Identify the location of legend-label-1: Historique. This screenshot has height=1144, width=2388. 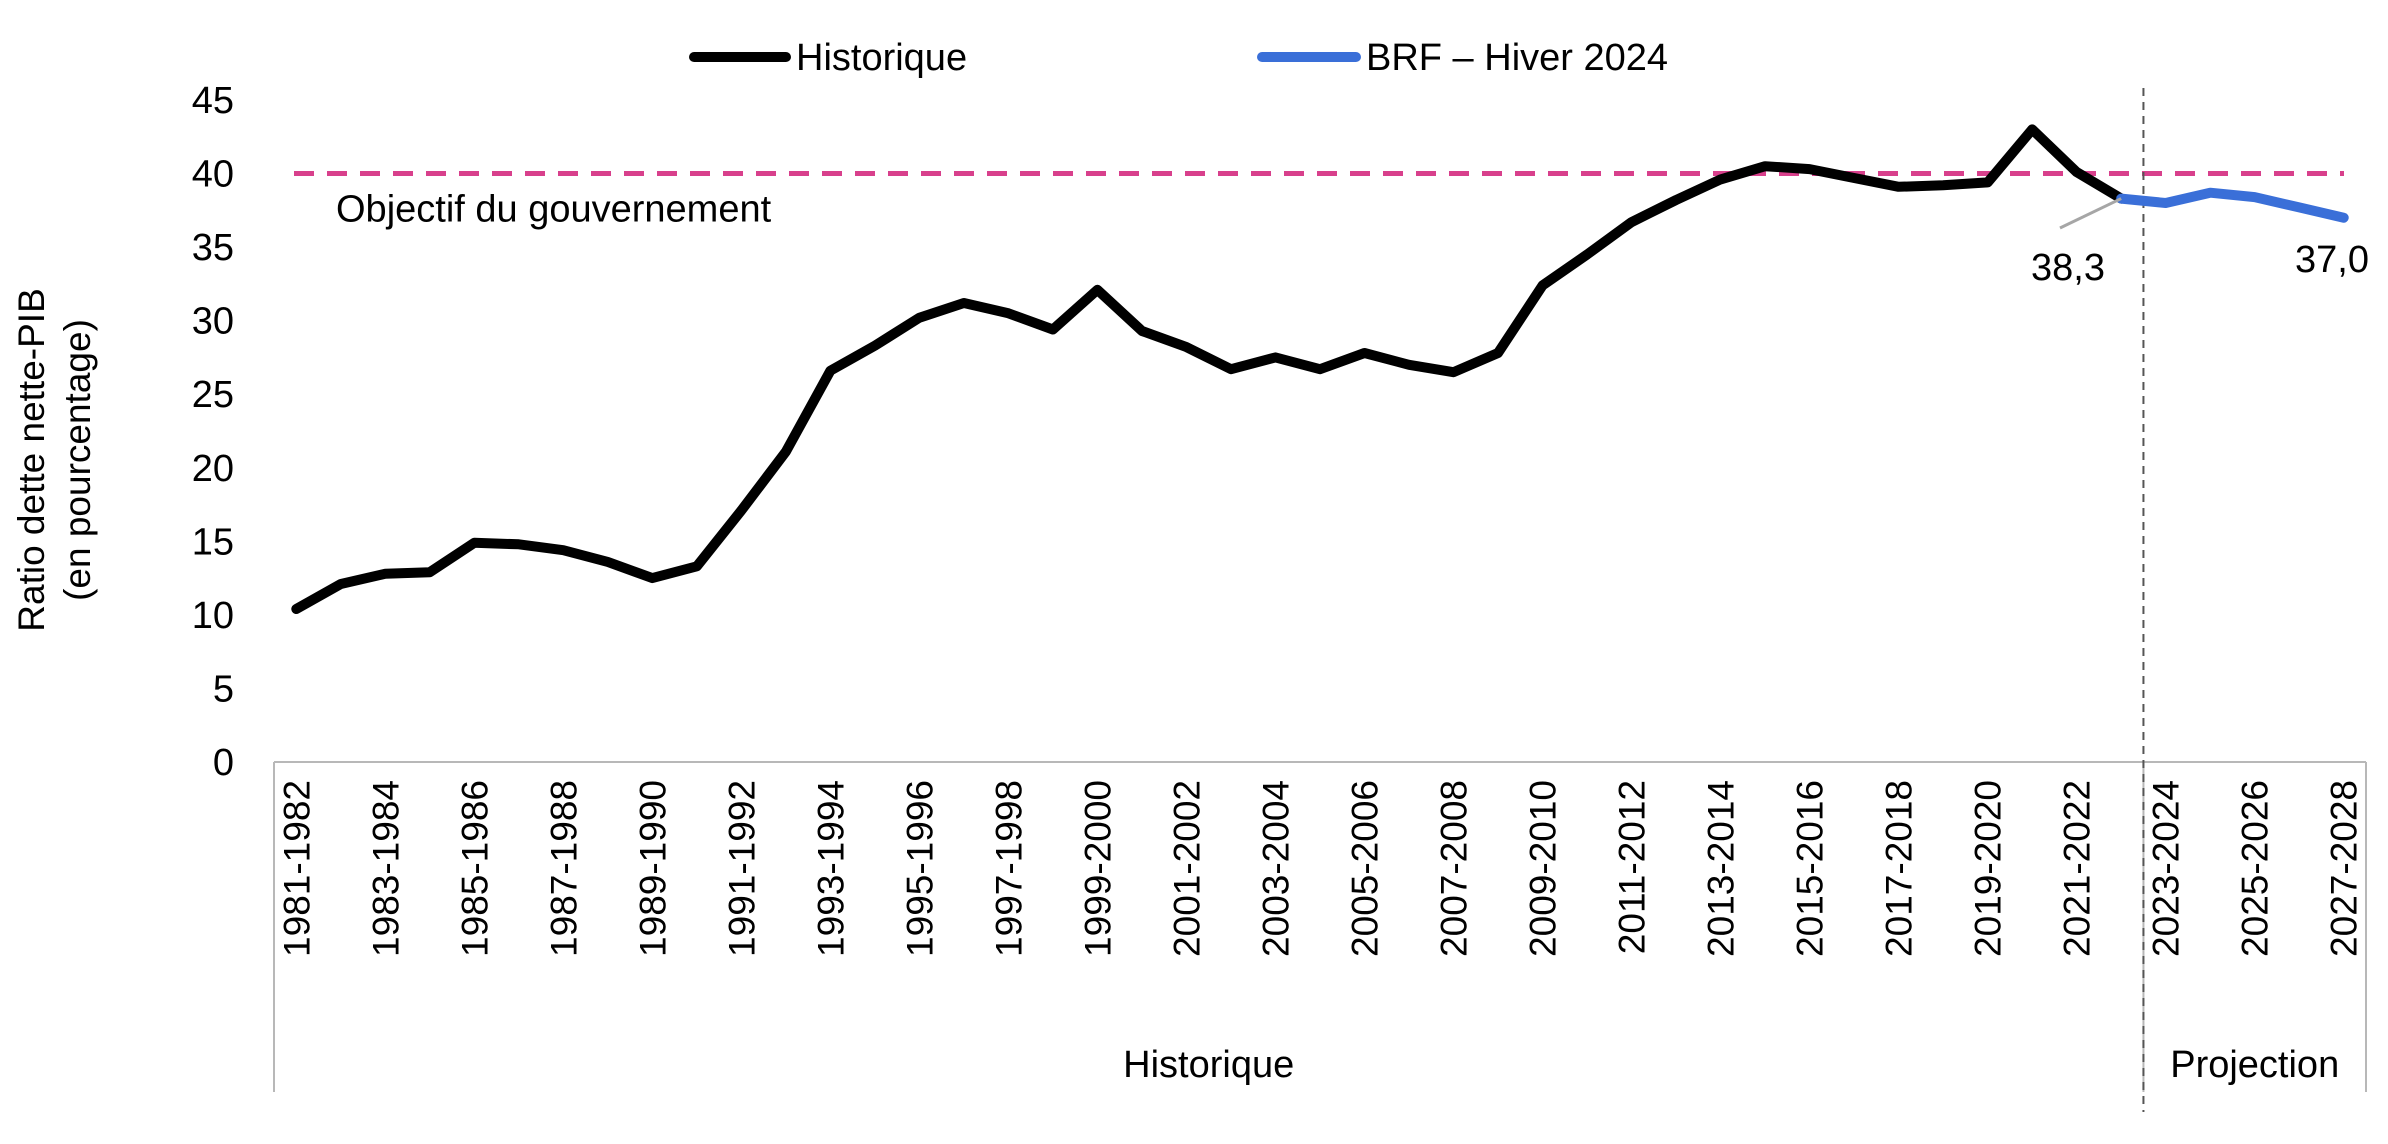
(881, 58).